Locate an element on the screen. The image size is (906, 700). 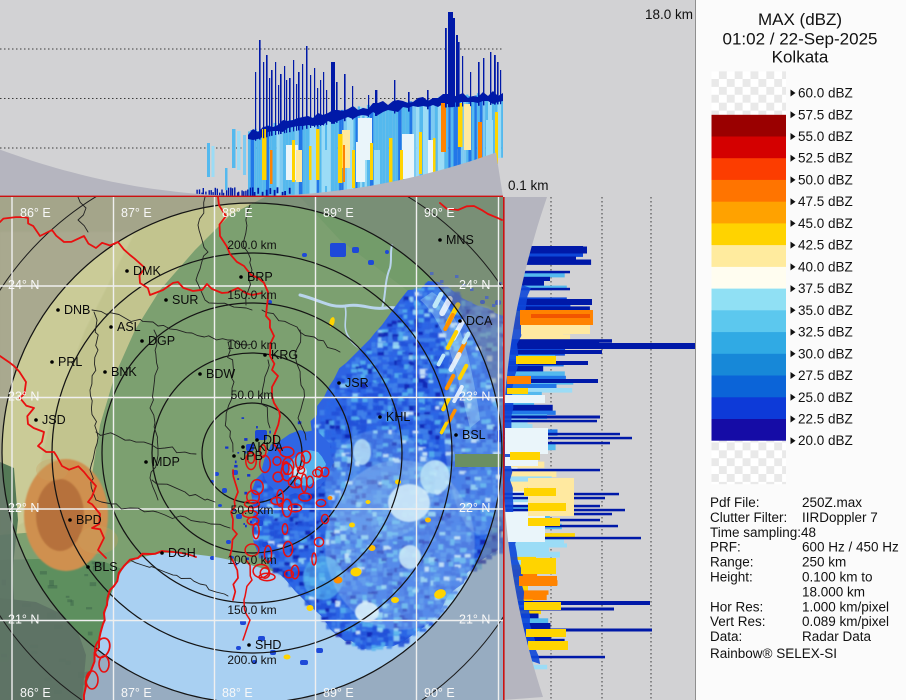
svg-text: Height: is located at coordinates (731, 577).